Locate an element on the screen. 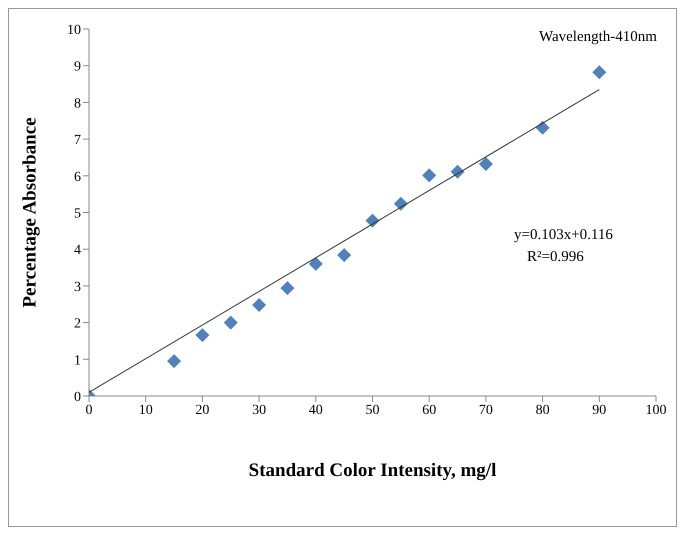 The width and height of the screenshot is (685, 535). x-tick-label: 0 is located at coordinates (89, 410).